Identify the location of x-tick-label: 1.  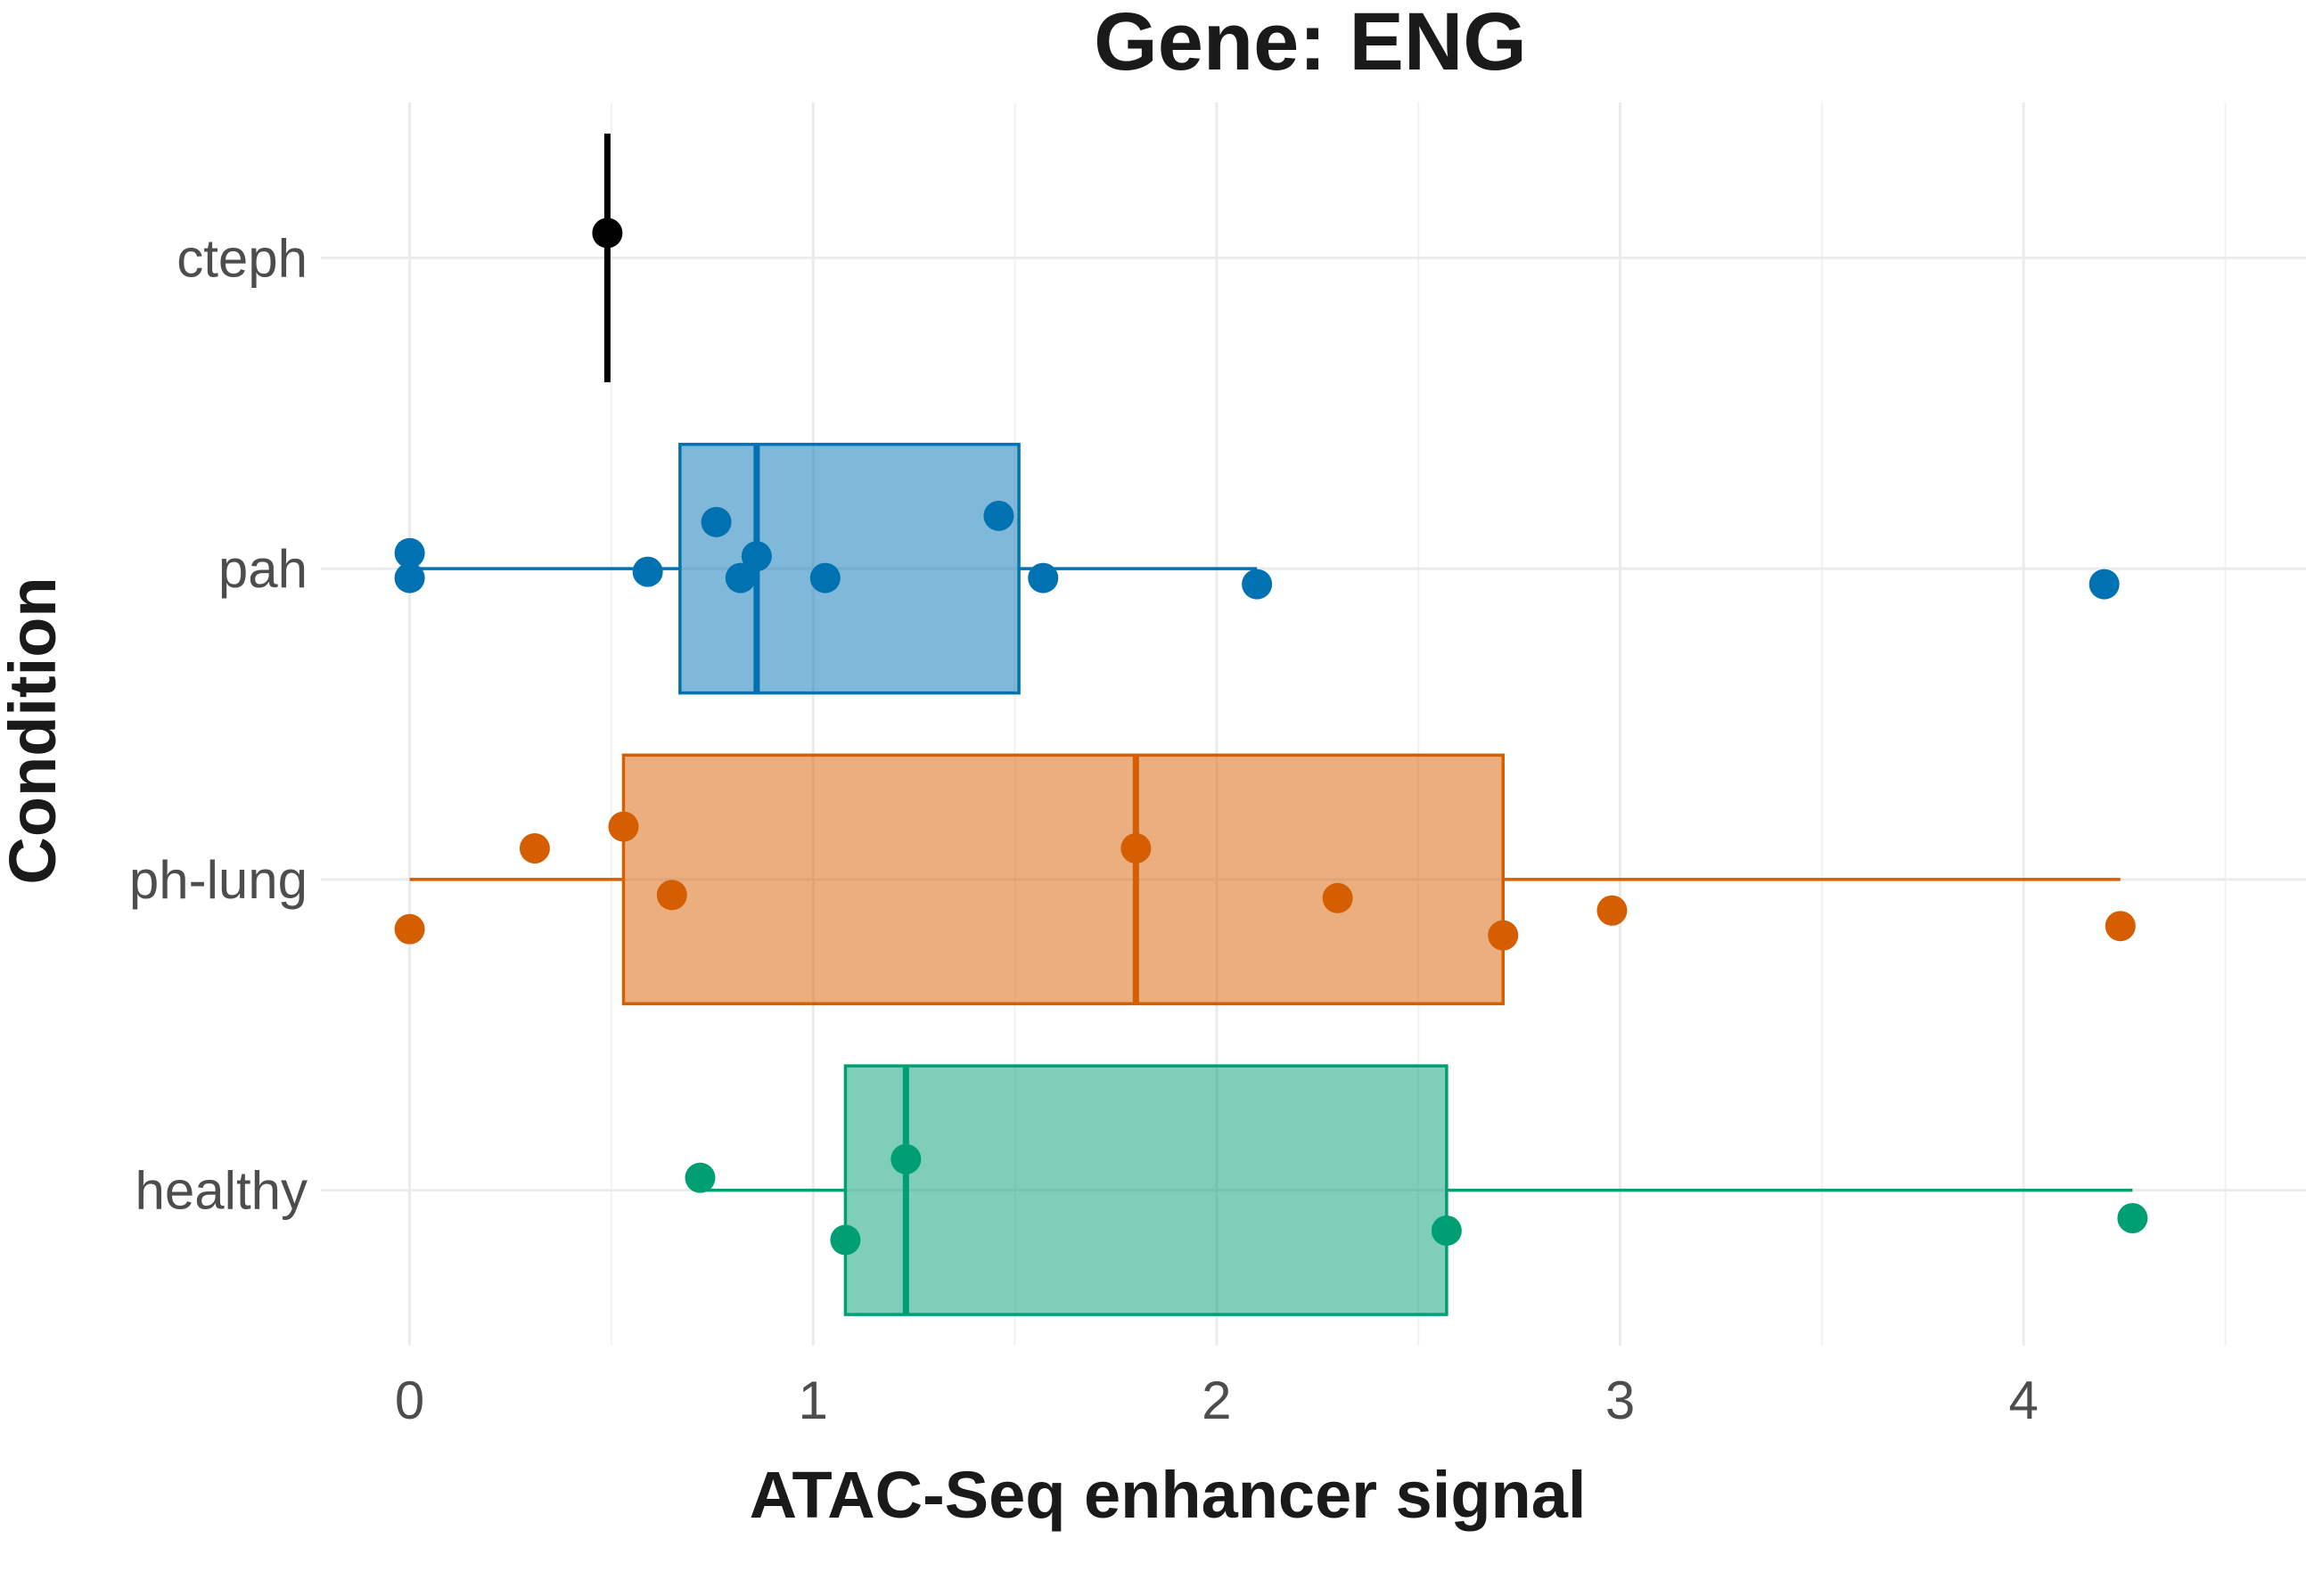
(813, 1400).